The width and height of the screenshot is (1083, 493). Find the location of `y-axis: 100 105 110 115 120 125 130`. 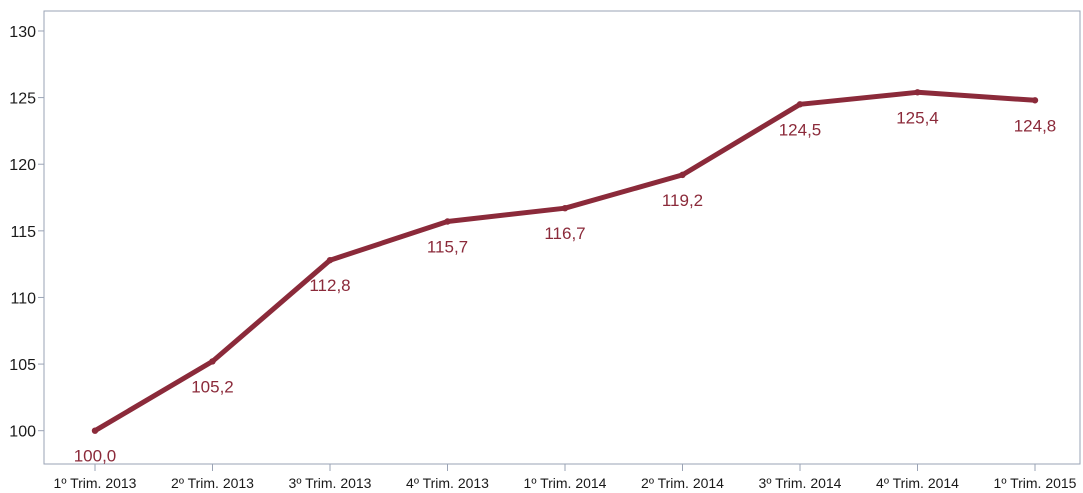

y-axis: 100 105 110 115 120 125 130 is located at coordinates (26, 232).